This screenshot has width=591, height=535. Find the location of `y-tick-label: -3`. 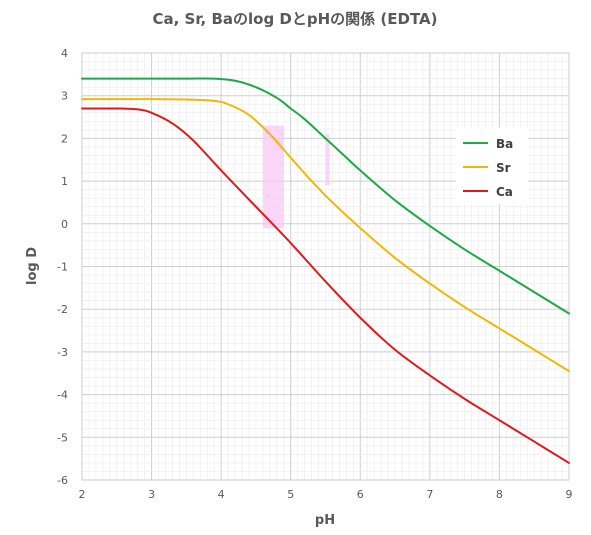

y-tick-label: -3 is located at coordinates (62, 352).